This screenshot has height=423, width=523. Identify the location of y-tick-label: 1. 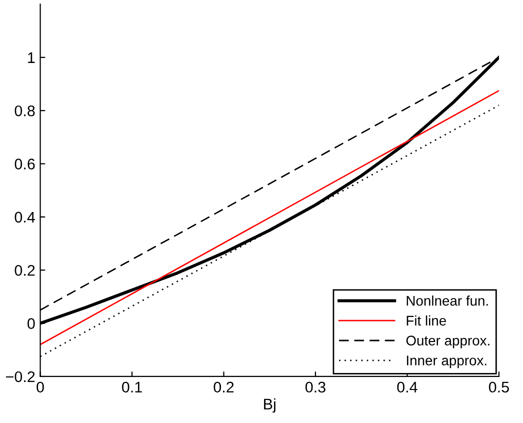
(31, 57).